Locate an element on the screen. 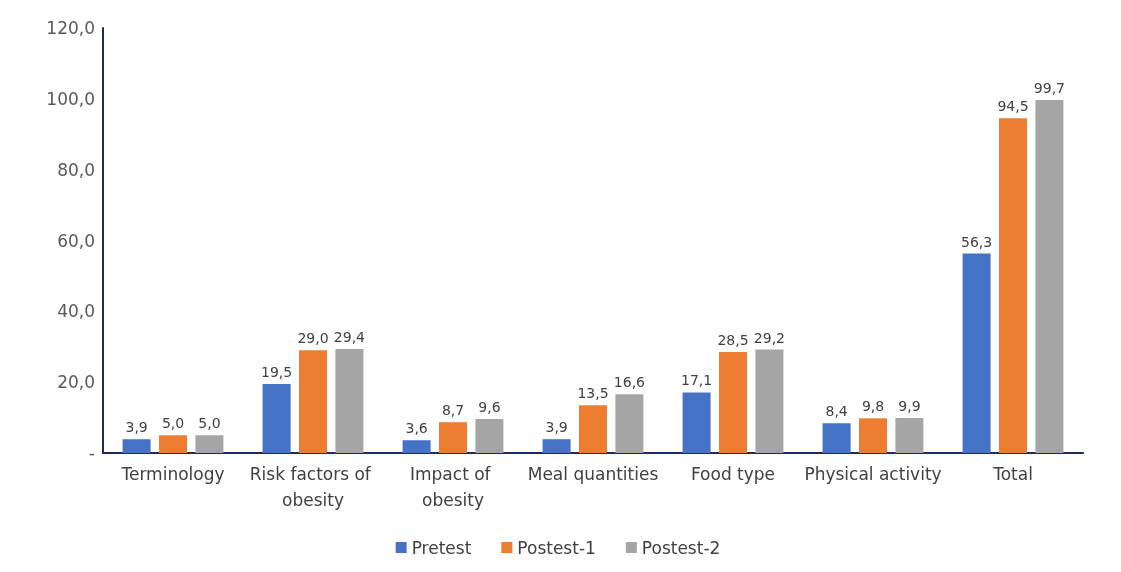 This screenshot has height=572, width=1121. data-label: 29,2 is located at coordinates (769, 337).